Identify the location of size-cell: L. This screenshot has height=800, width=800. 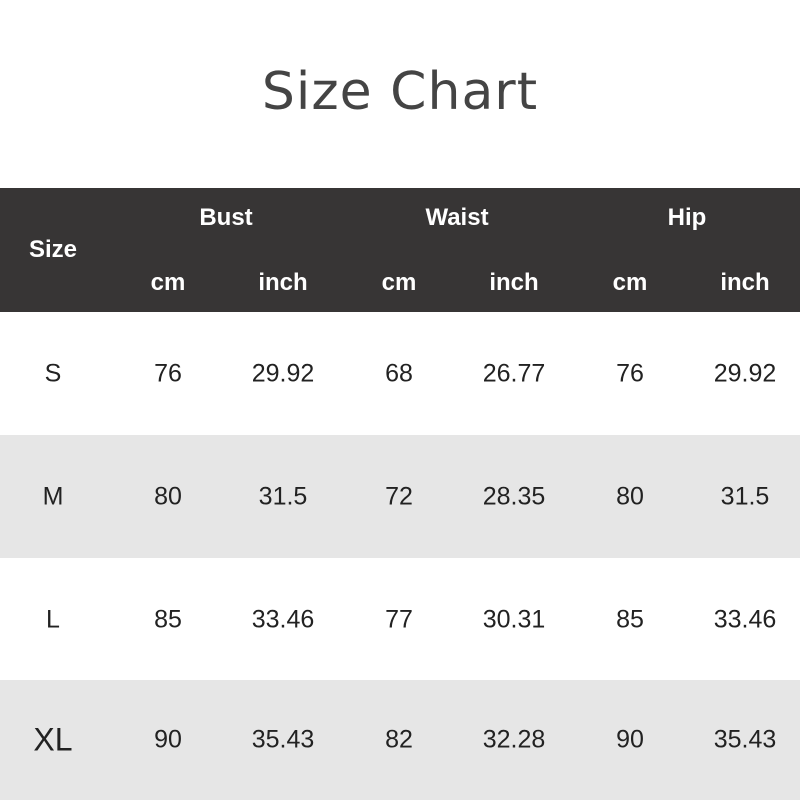
(53, 619).